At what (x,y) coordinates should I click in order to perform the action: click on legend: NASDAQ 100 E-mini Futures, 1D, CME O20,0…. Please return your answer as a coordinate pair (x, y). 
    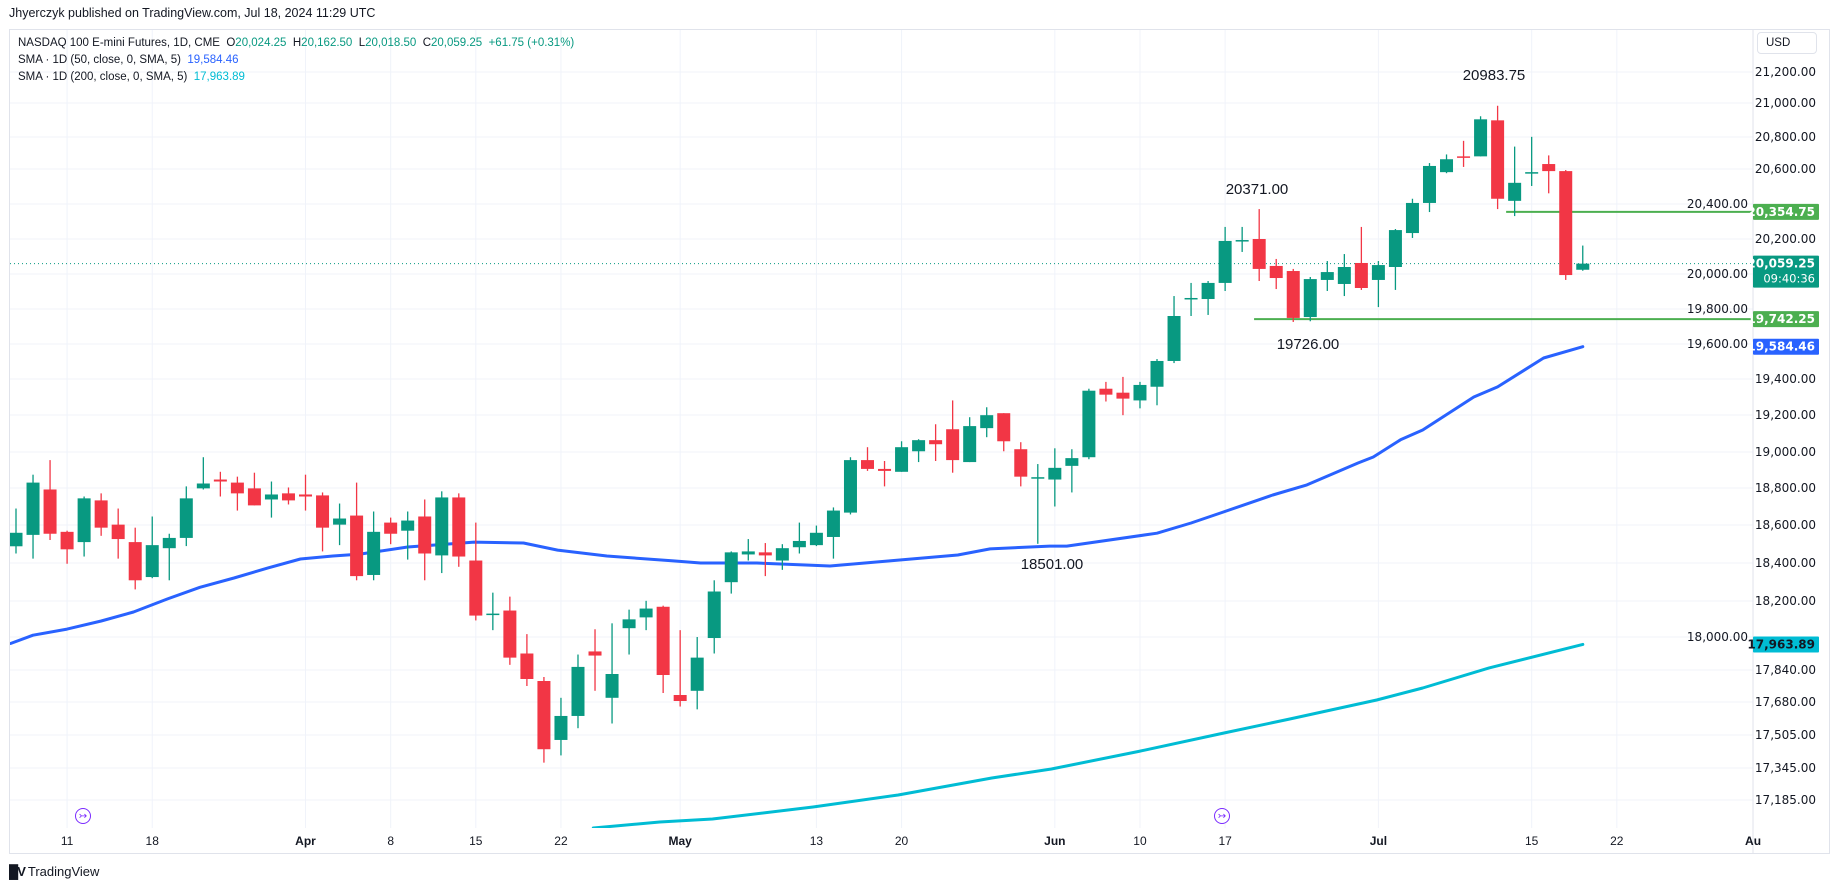
    Looking at the image, I should click on (296, 60).